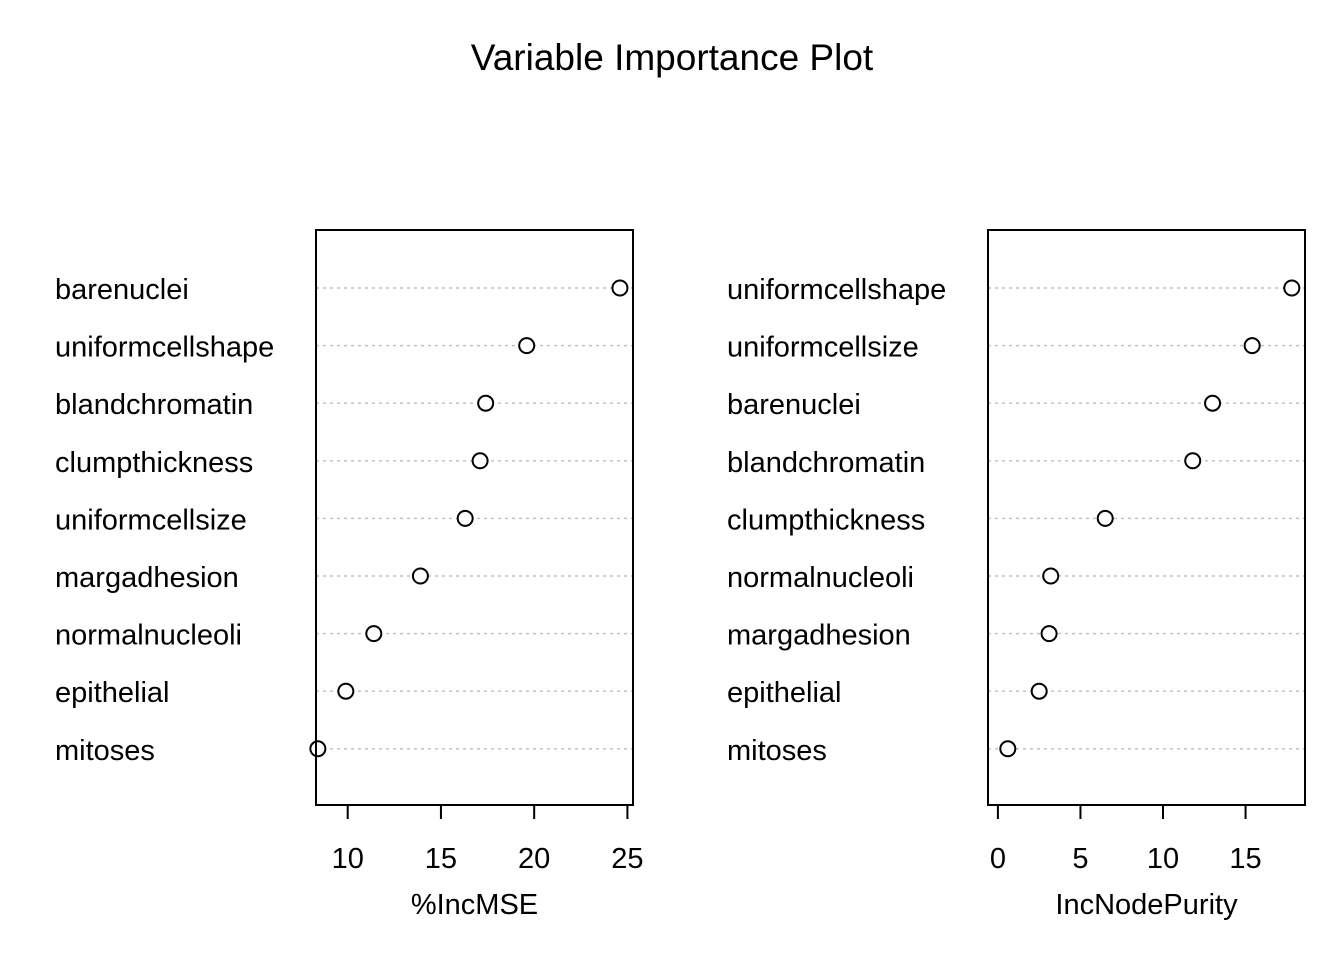 Image resolution: width=1344 pixels, height=965 pixels. What do you see at coordinates (1080, 859) in the screenshot?
I see `x-tick-label: 5` at bounding box center [1080, 859].